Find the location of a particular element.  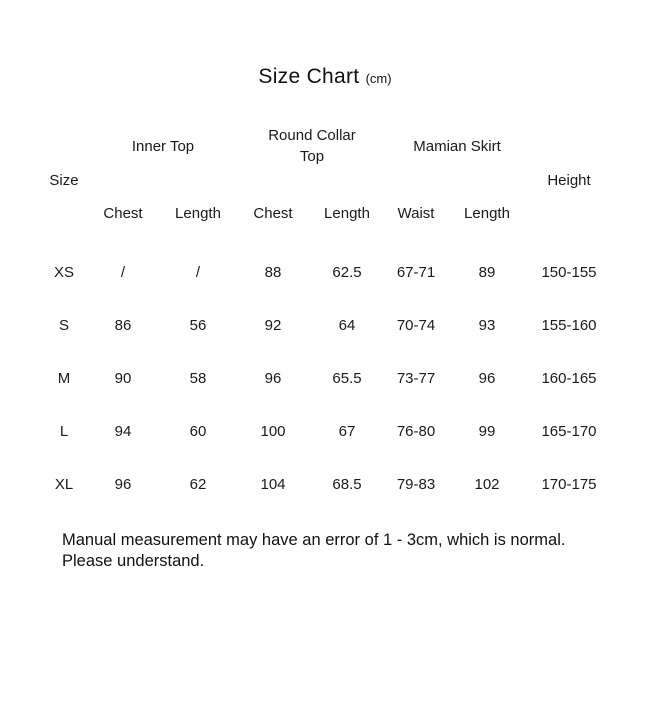

value-cell: 90 is located at coordinates (123, 378).